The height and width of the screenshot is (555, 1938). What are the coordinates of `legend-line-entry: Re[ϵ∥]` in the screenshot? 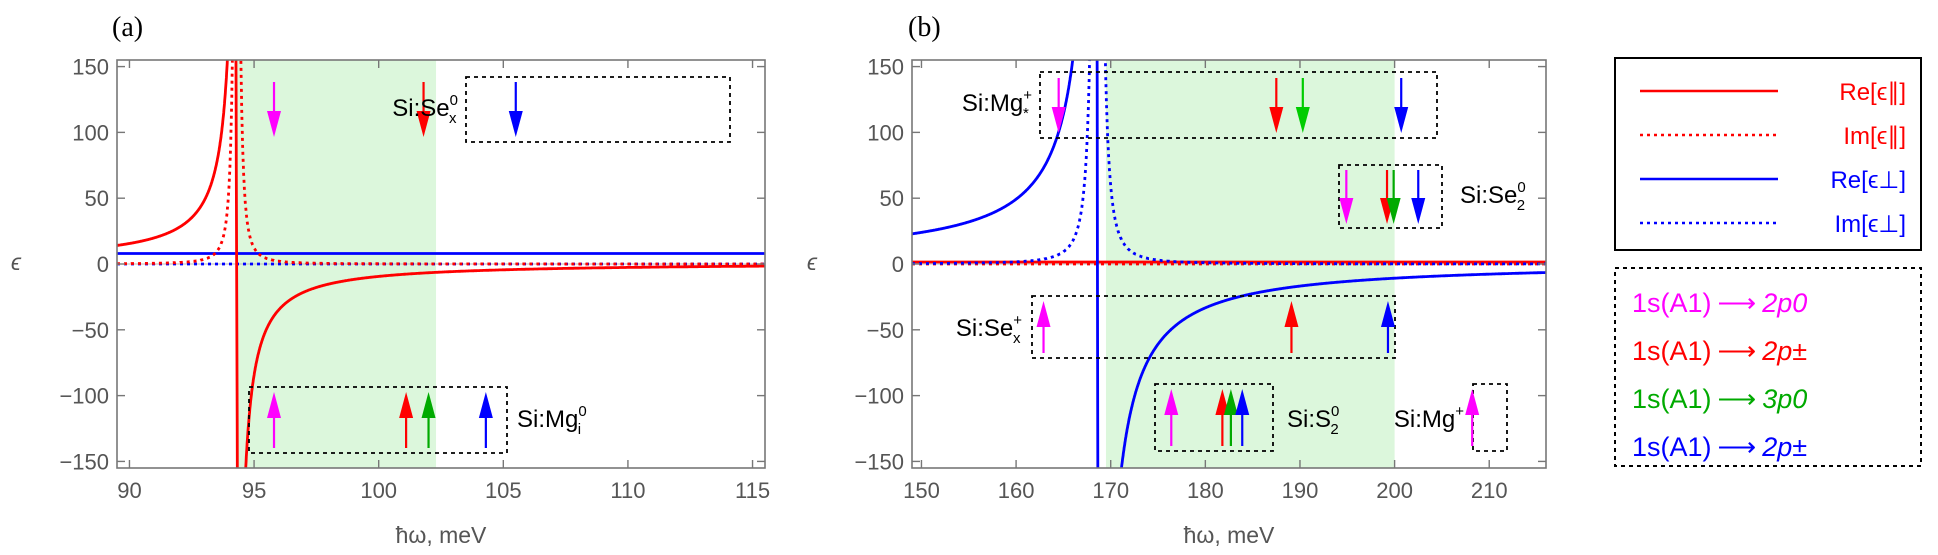 It's located at (1773, 92).